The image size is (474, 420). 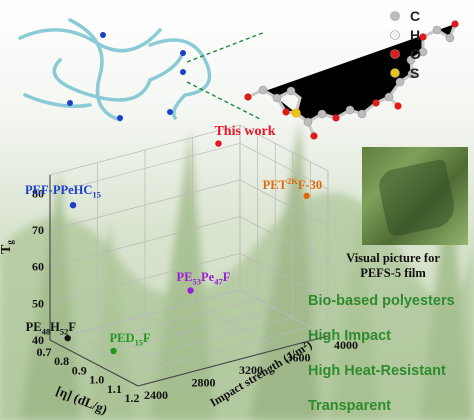 What do you see at coordinates (245, 131) in the screenshot?
I see `point-label: This work` at bounding box center [245, 131].